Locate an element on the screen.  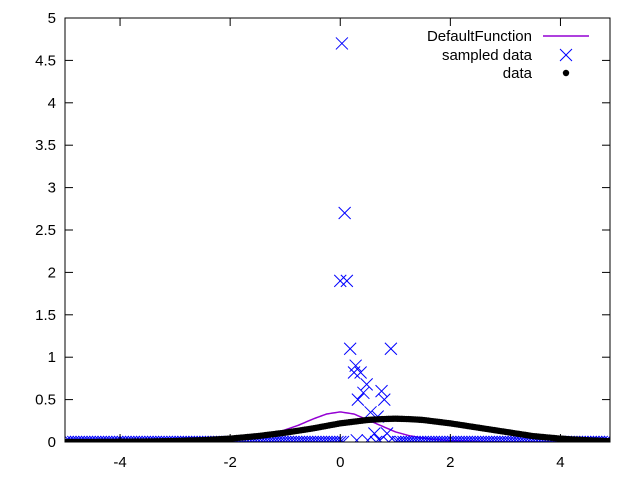
legend-swatch-x is located at coordinates (566, 55).